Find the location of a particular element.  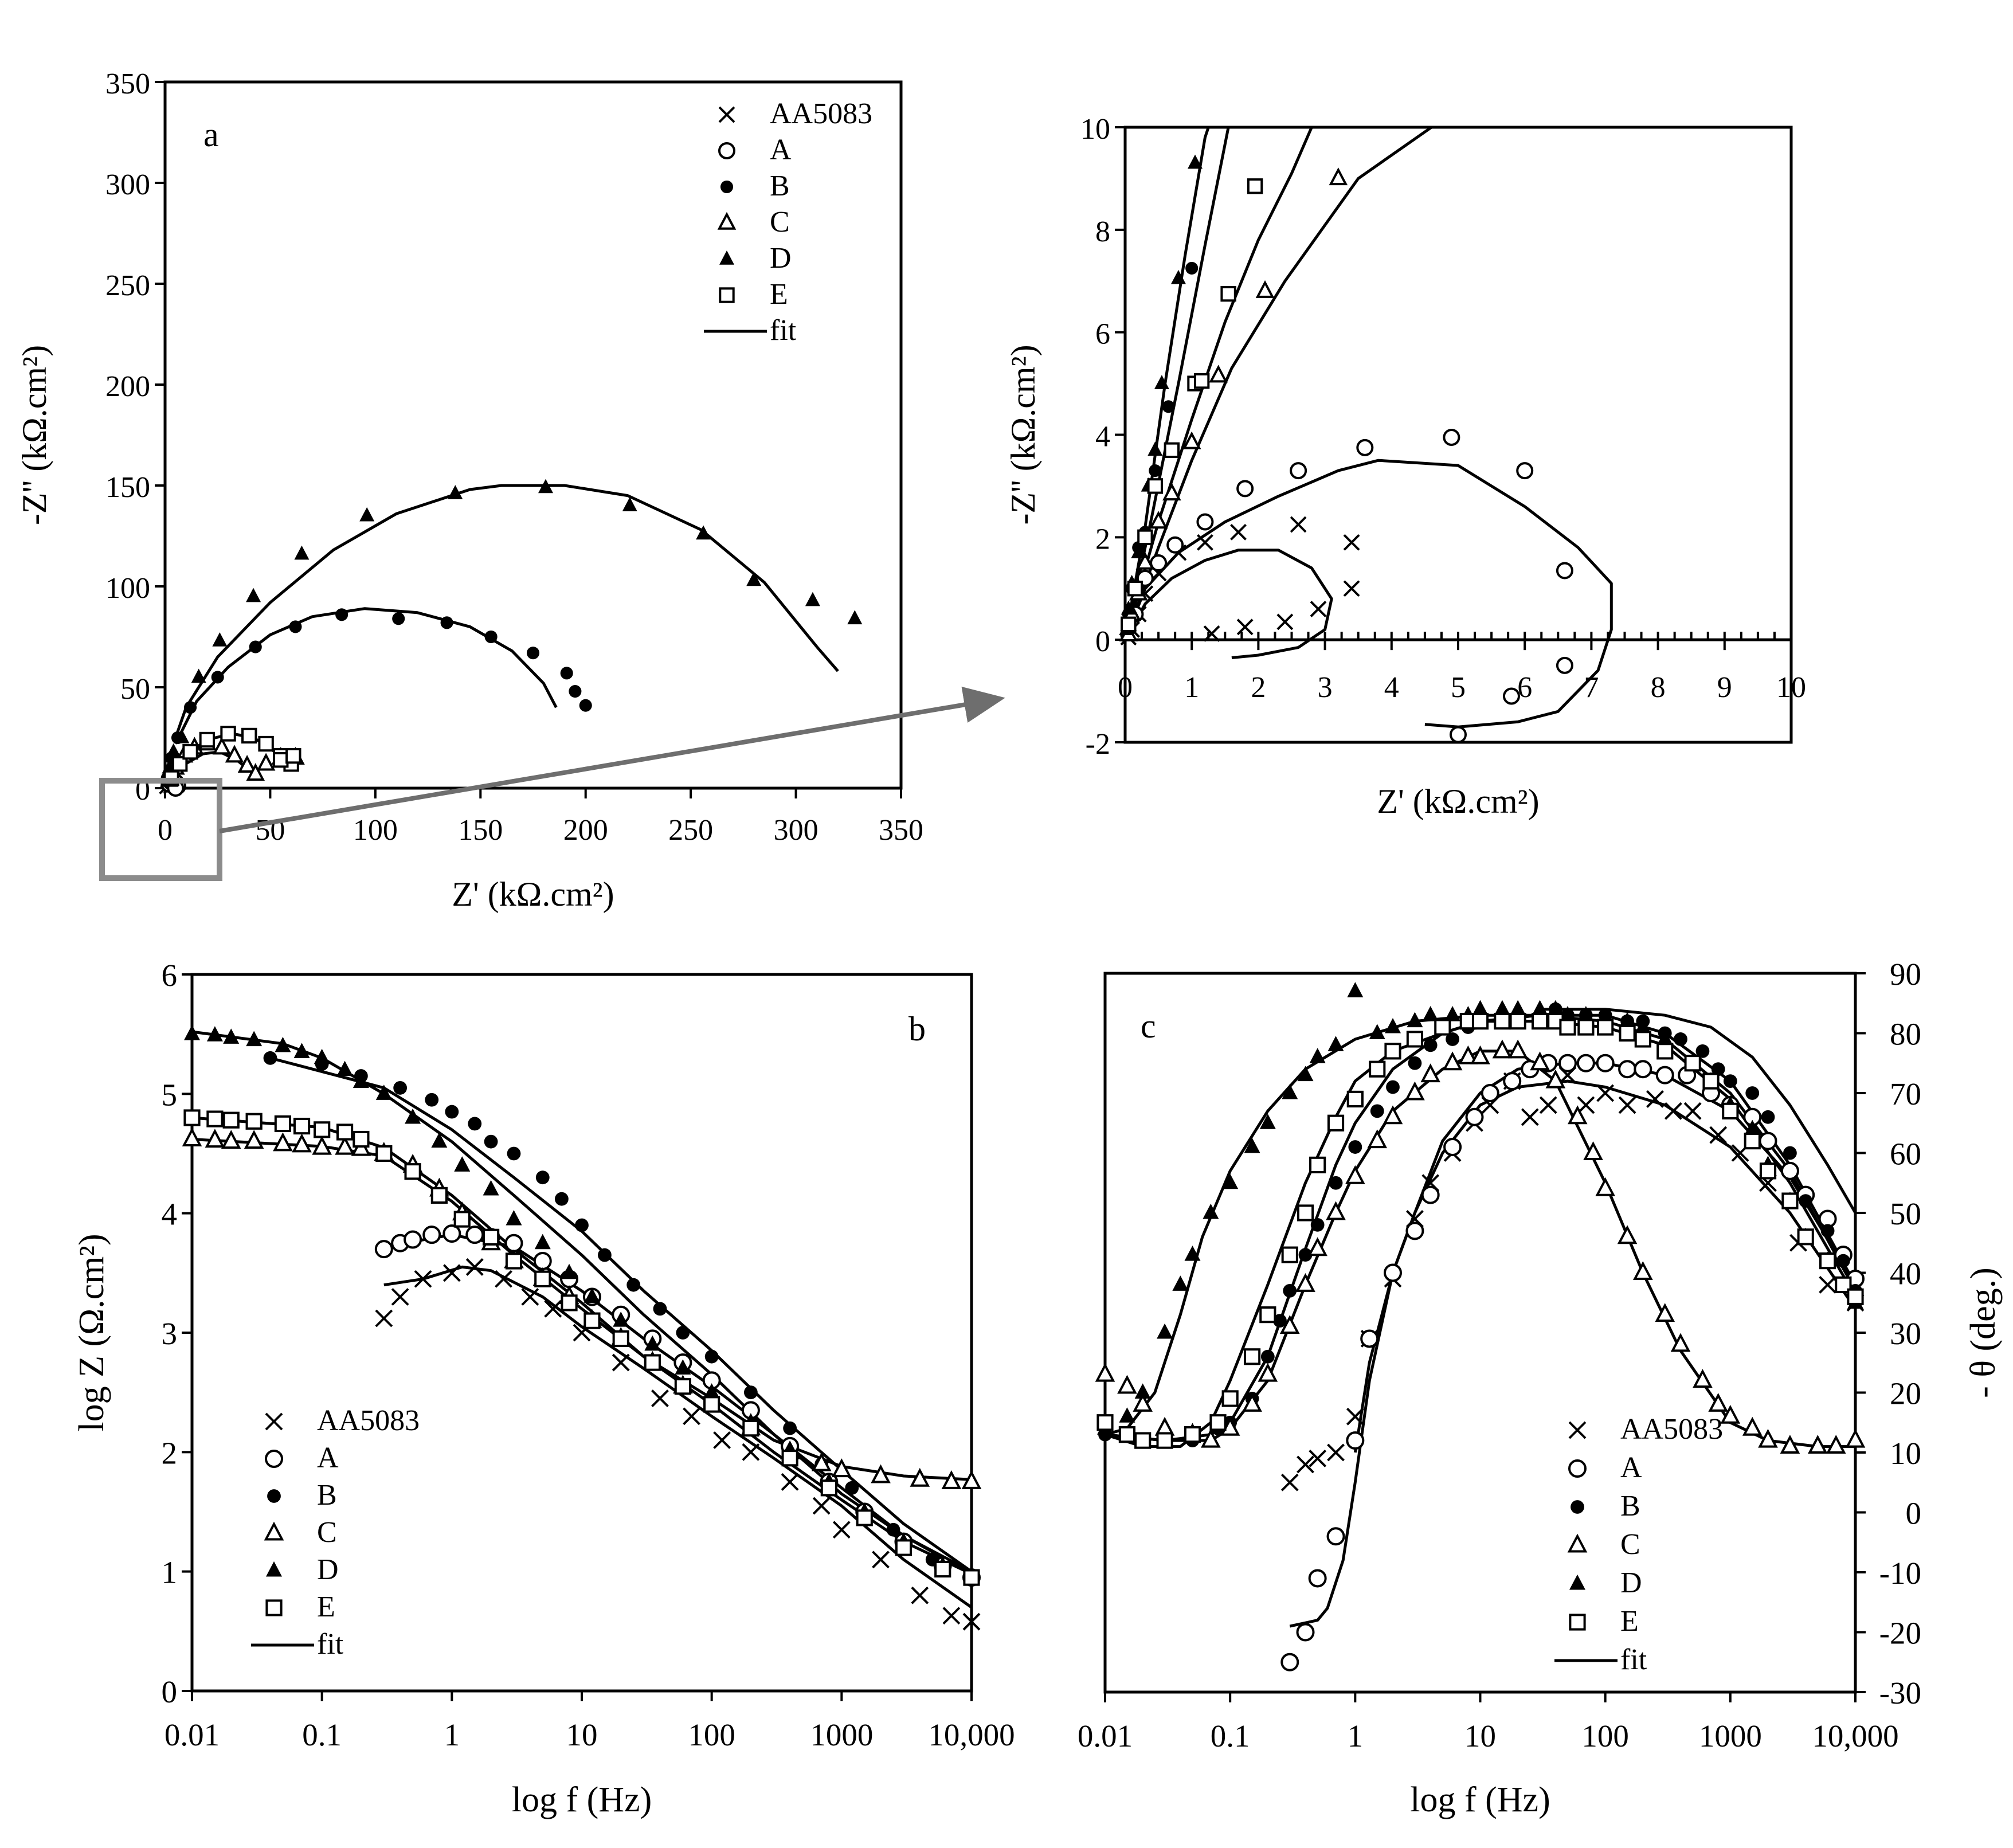

y-tick-label: 150 is located at coordinates (127, 487).